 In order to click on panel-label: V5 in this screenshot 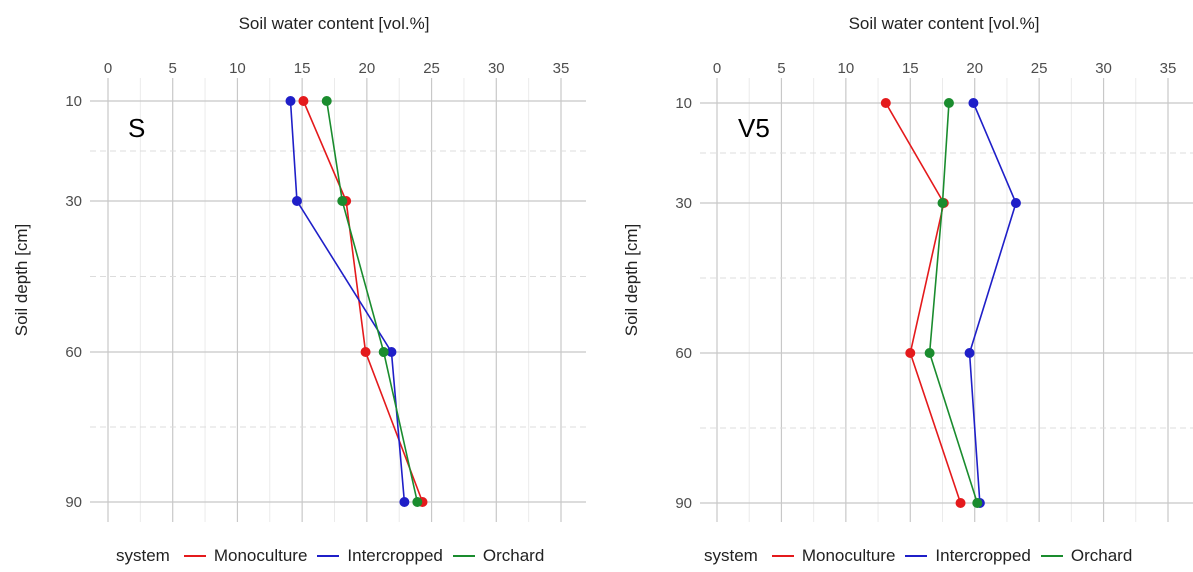, I will do `click(754, 128)`.